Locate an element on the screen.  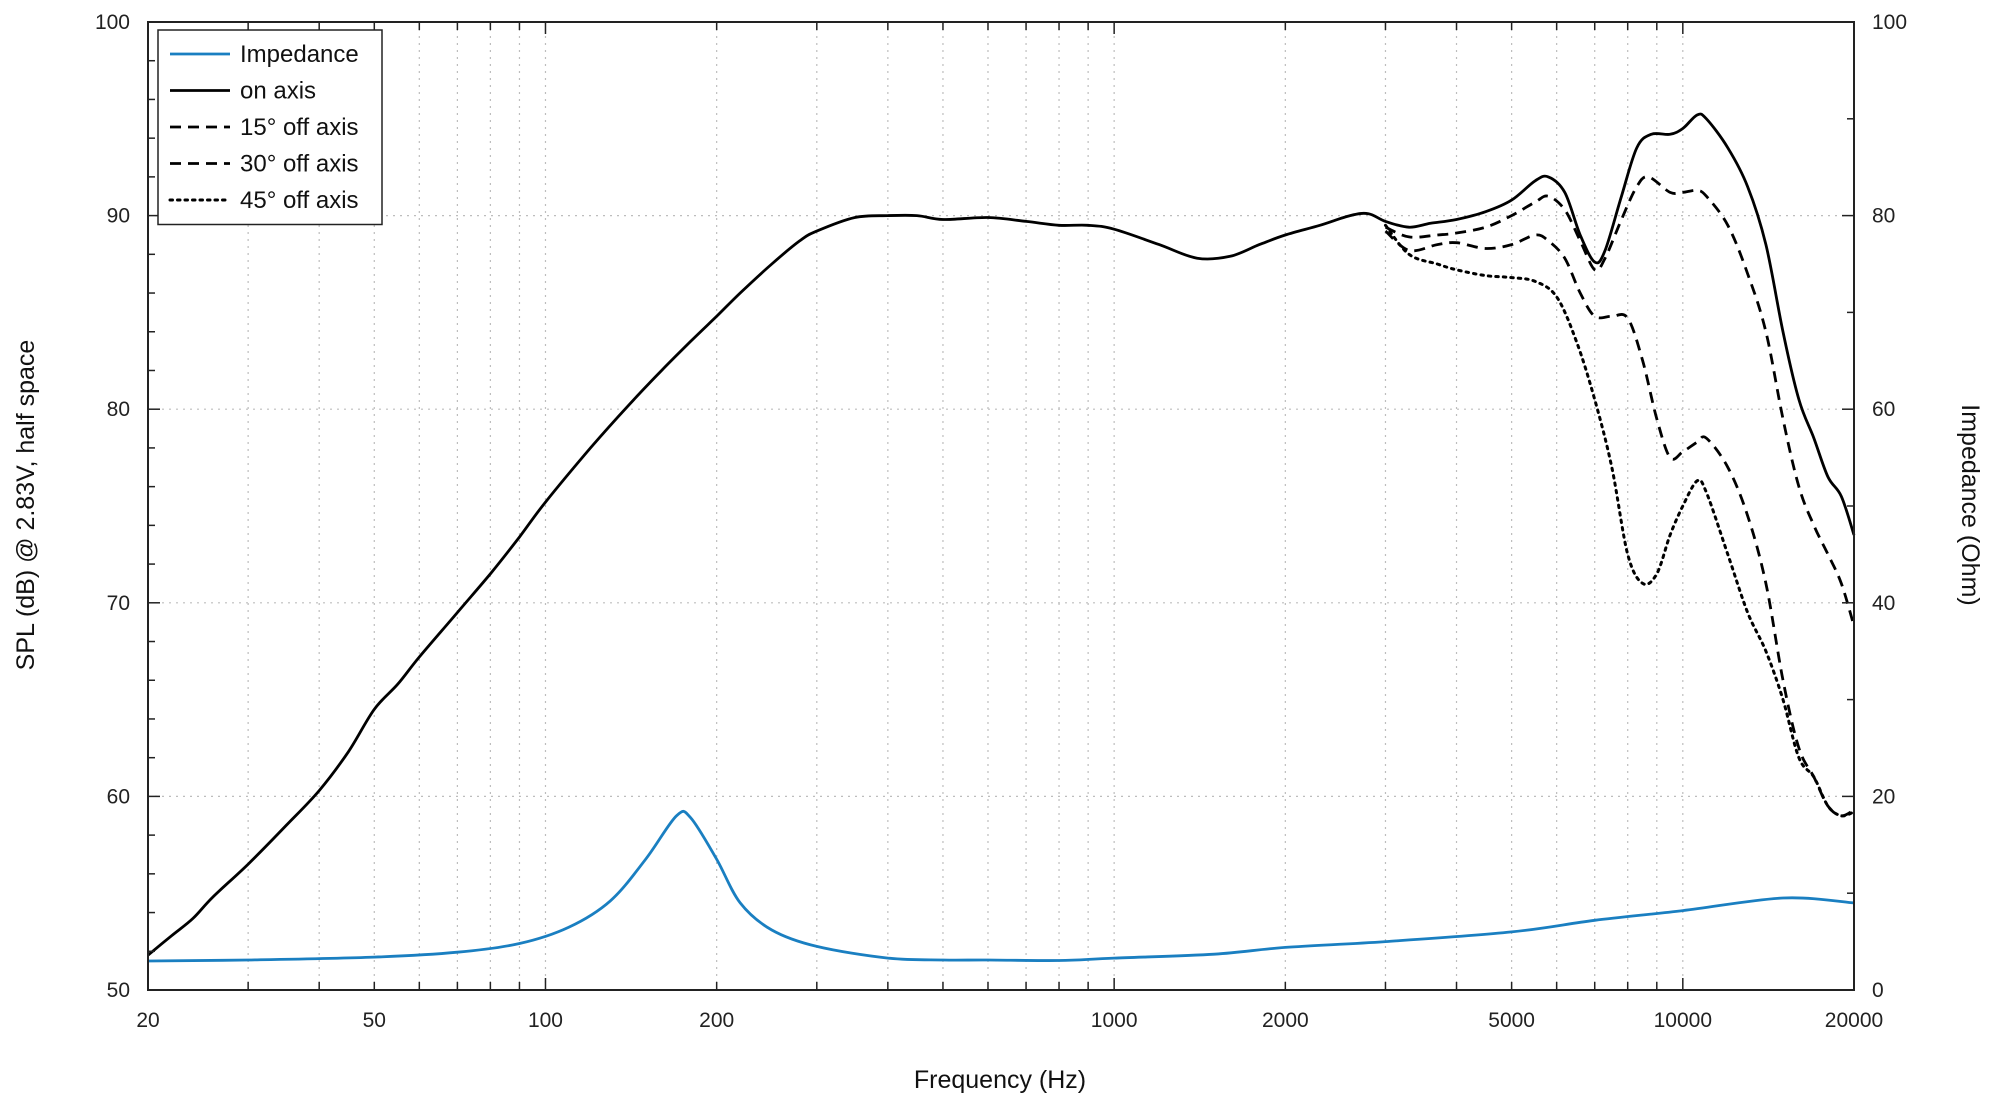
legend-label: on axis is located at coordinates (278, 91).